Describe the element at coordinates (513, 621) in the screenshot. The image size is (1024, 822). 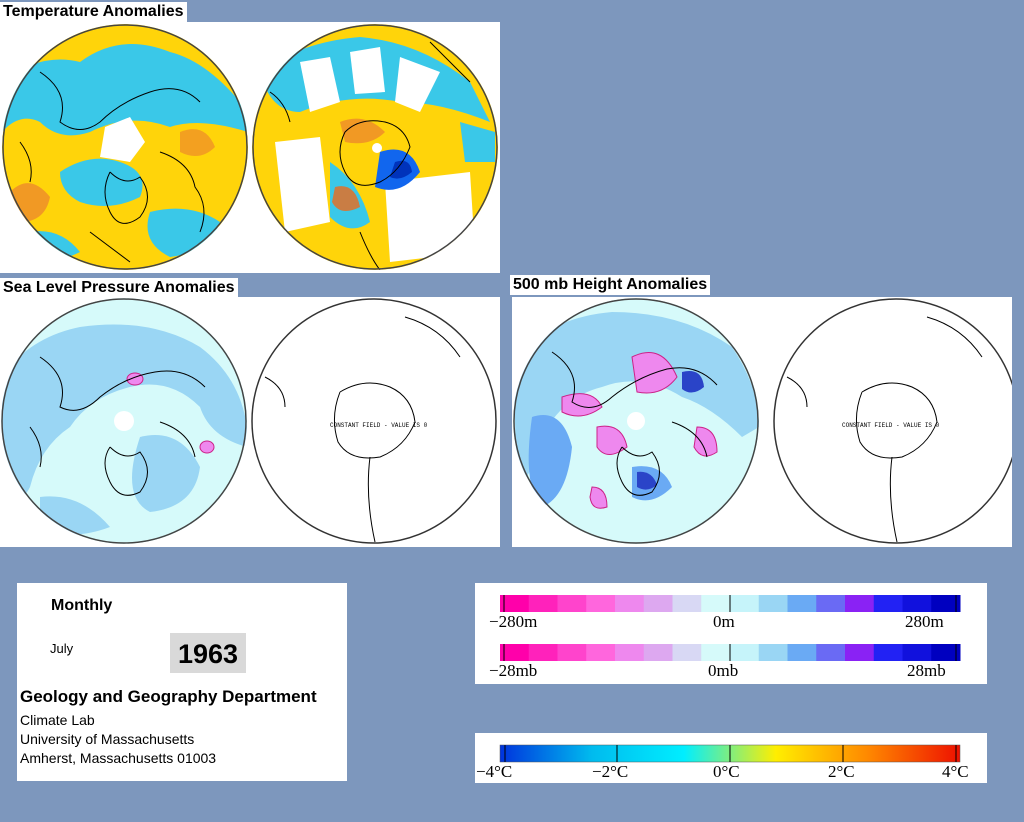
I see `height-scale-min-label: −280m` at that location.